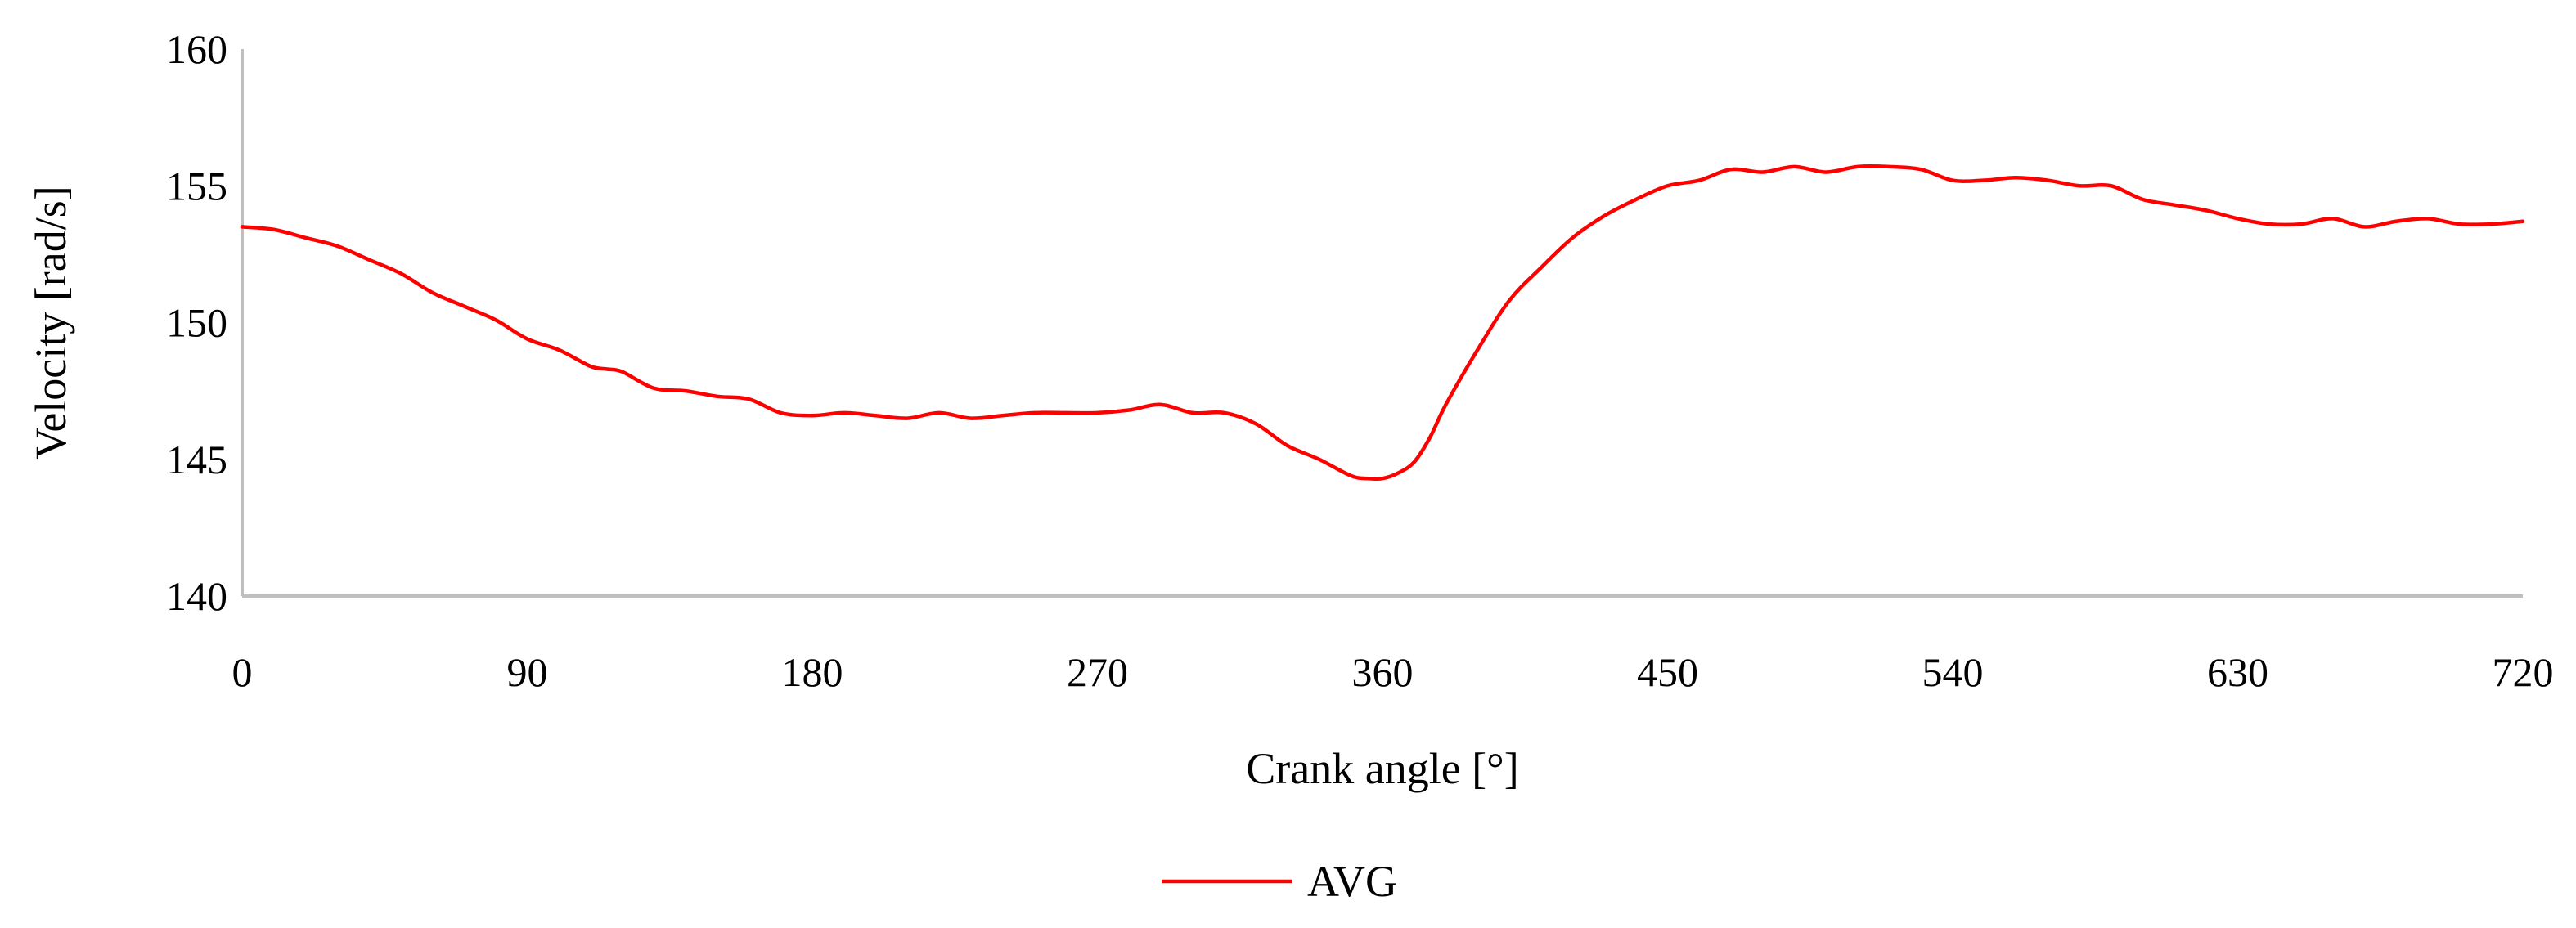 The height and width of the screenshot is (928, 2576). I want to click on x-tick-label: 630, so click(2237, 672).